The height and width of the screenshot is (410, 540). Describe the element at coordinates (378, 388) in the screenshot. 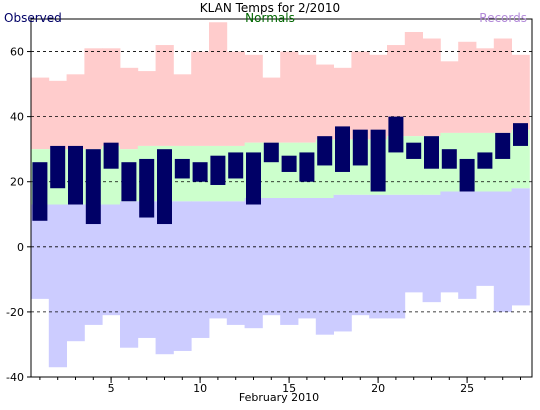

I see `x-tick-label: 20` at that location.